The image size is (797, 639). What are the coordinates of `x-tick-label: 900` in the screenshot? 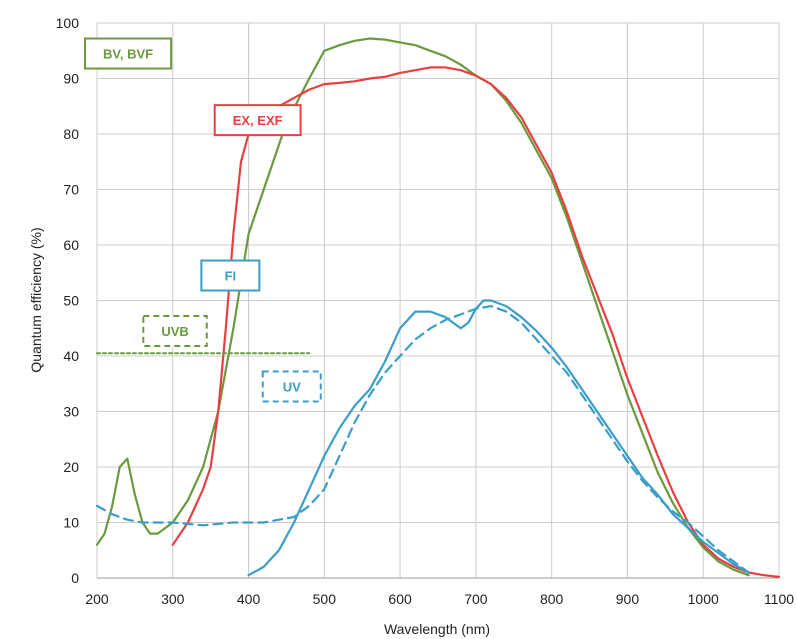 It's located at (628, 599).